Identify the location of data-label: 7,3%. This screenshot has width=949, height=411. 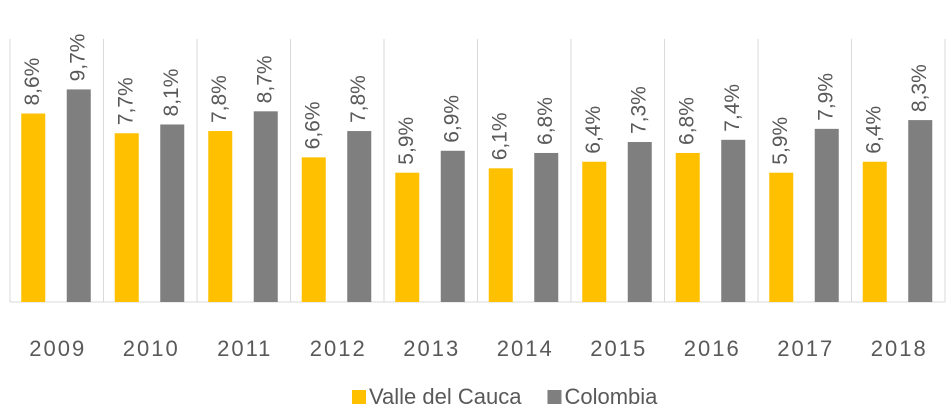
(638, 110).